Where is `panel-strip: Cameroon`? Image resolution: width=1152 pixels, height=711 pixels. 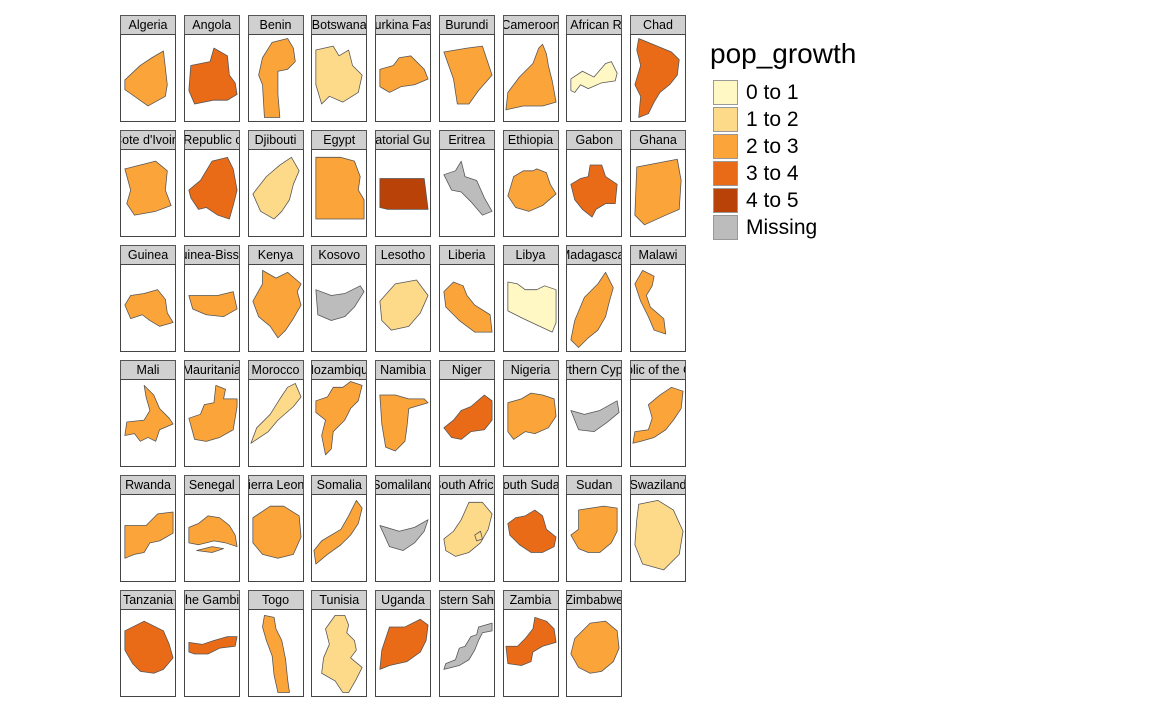
panel-strip: Cameroon is located at coordinates (530, 25).